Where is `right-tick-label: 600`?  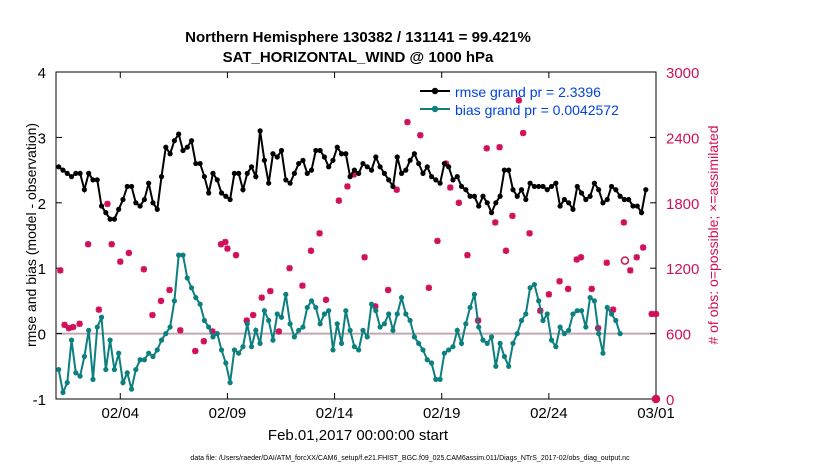 right-tick-label: 600 is located at coordinates (678, 335).